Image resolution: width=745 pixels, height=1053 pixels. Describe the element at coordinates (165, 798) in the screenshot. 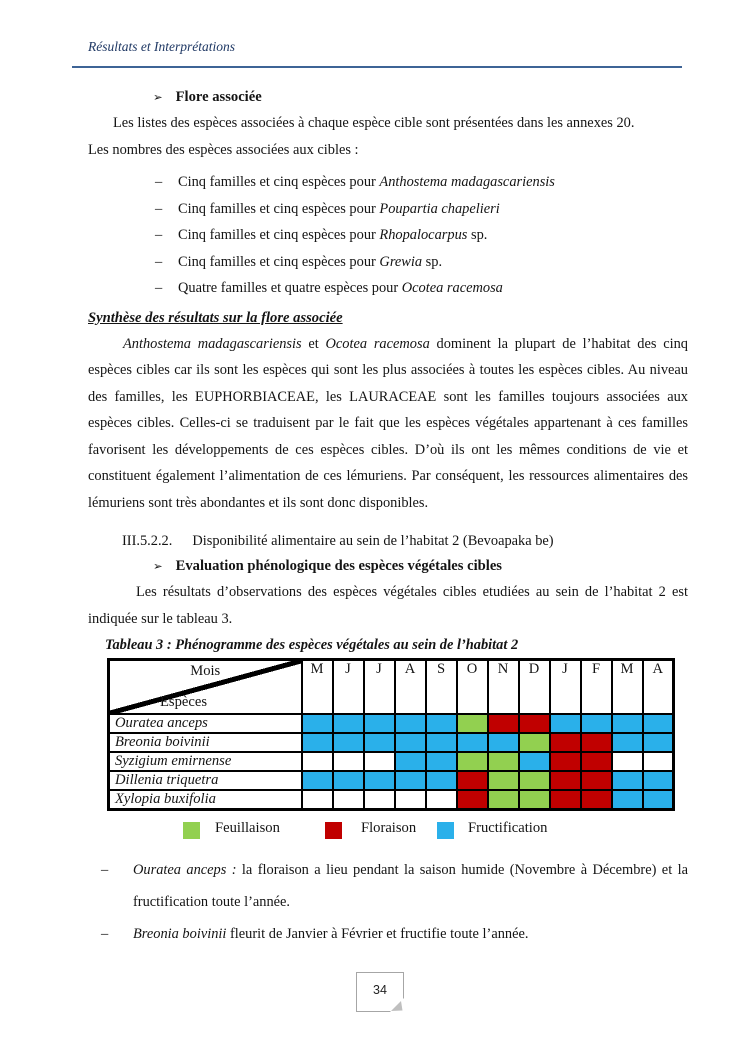

I see `species-name: Xylopia buxifolia` at that location.